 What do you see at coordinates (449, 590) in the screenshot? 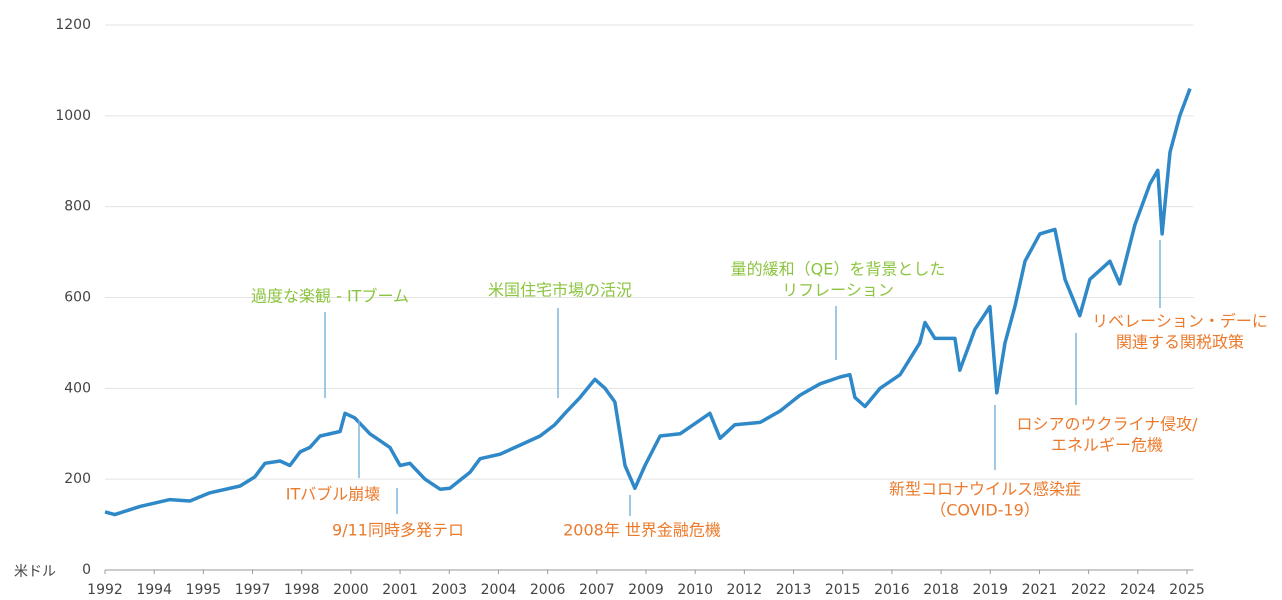
I see `x-tick-label: 2003` at bounding box center [449, 590].